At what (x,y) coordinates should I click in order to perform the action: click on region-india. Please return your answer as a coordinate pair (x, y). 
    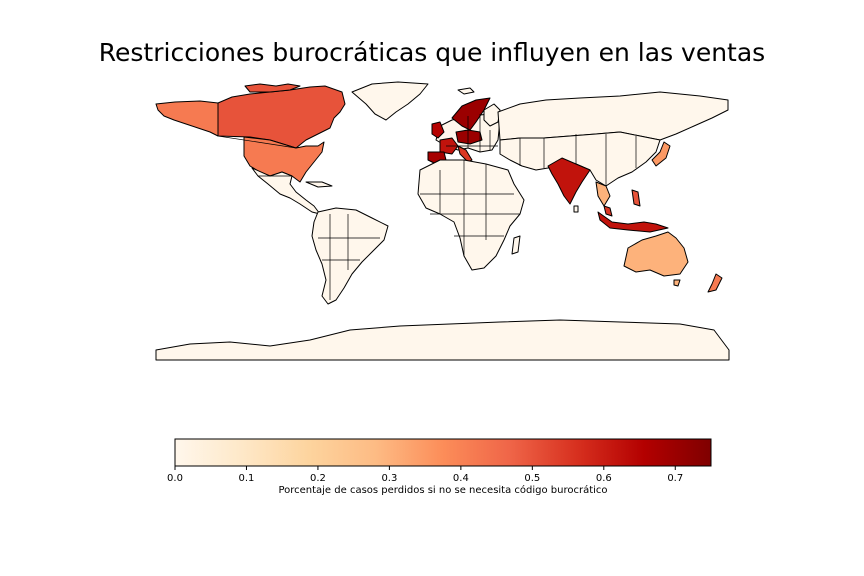
    Looking at the image, I should click on (569, 181).